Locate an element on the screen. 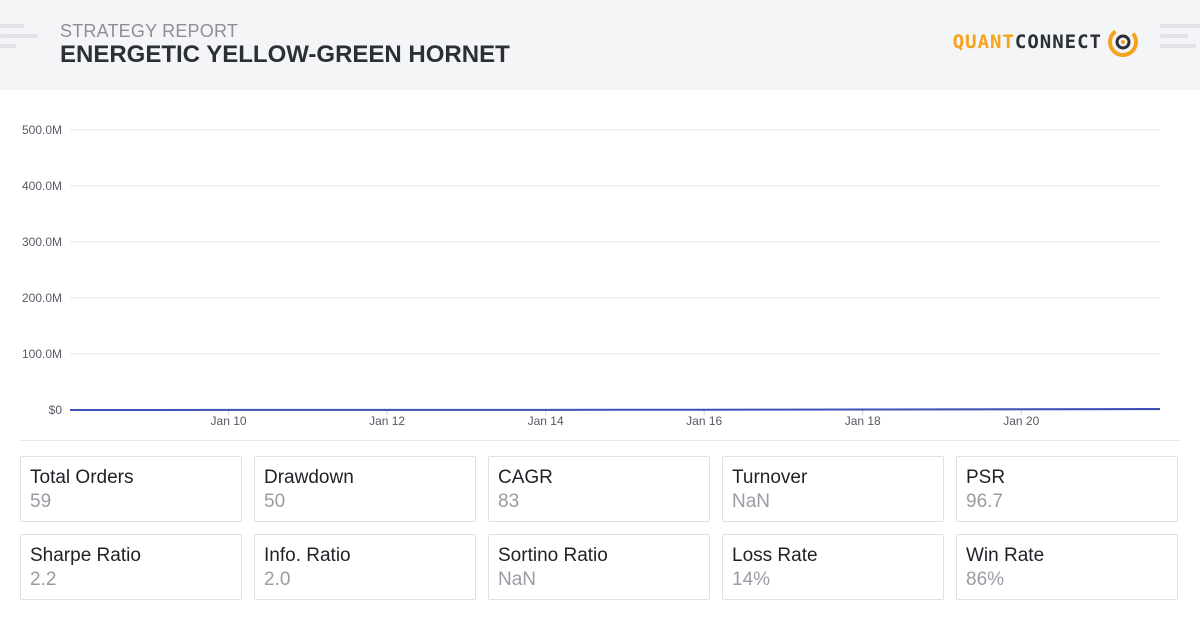 Image resolution: width=1200 pixels, height=632 pixels. stat-value: 83 is located at coordinates (509, 501).